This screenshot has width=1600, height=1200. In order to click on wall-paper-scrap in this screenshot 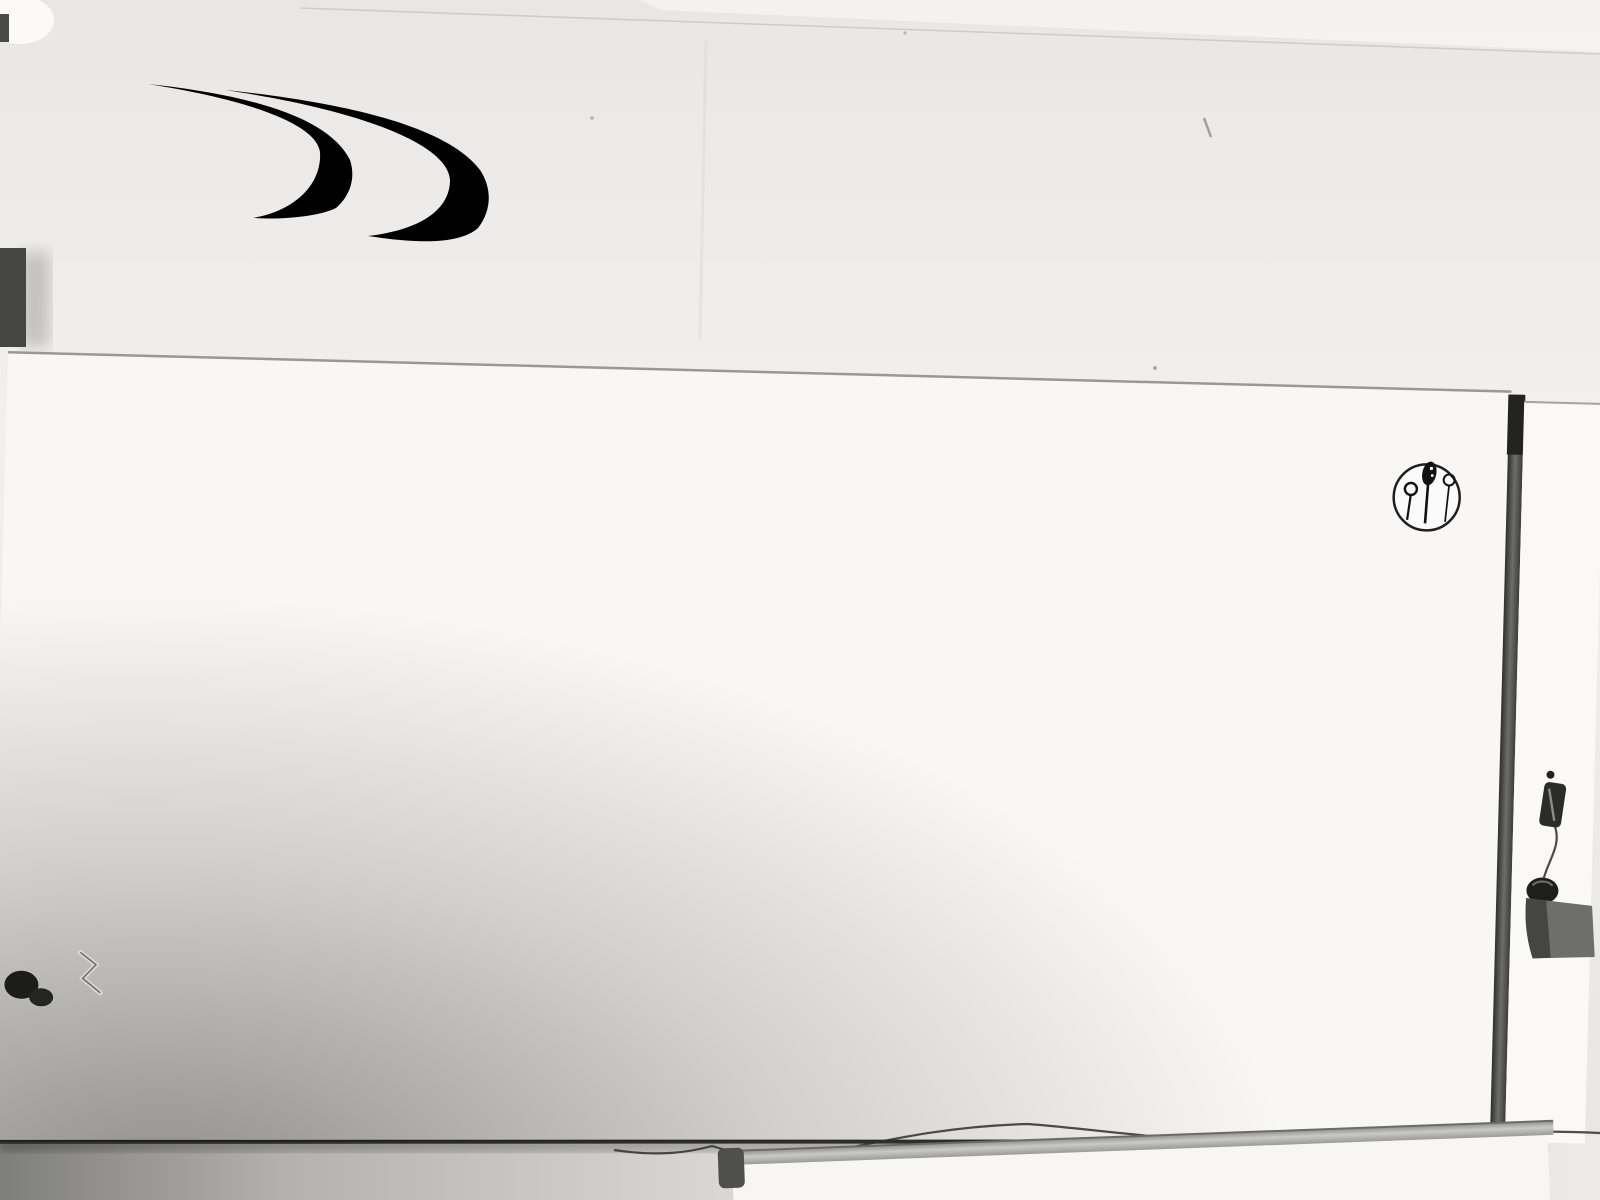, I will do `click(27, 22)`.